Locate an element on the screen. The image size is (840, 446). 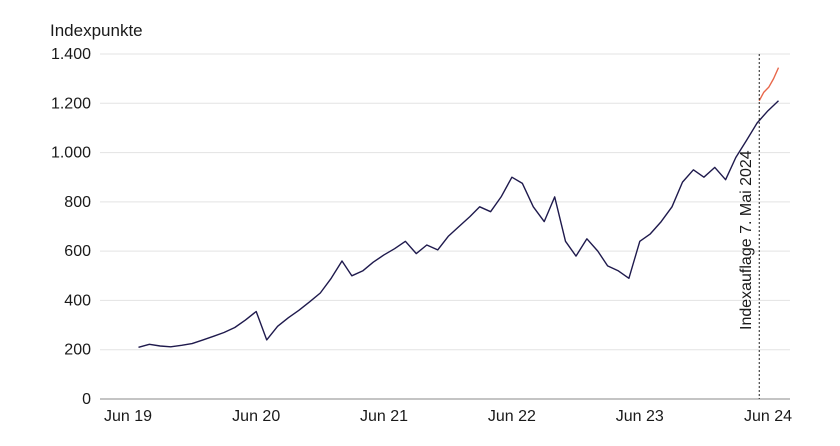
y-tick-label: 600 is located at coordinates (77, 251).